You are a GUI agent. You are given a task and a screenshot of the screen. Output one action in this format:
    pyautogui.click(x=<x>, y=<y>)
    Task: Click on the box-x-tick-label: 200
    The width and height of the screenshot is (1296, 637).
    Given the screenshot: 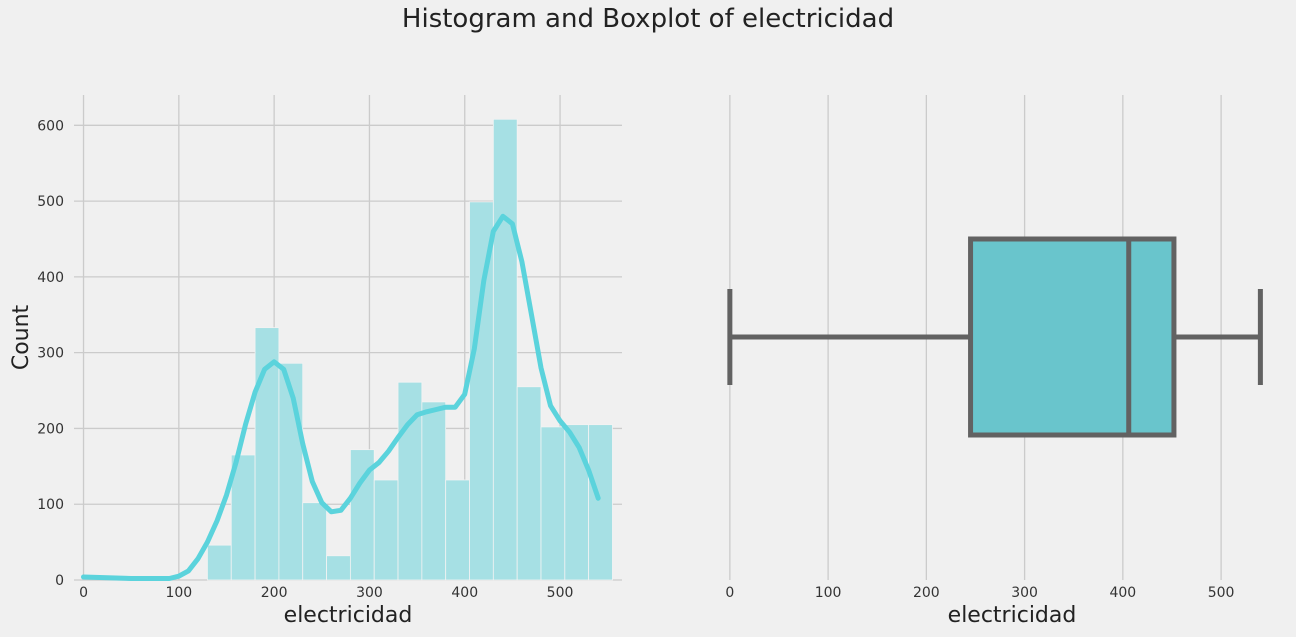 What is the action you would take?
    pyautogui.click(x=926, y=593)
    